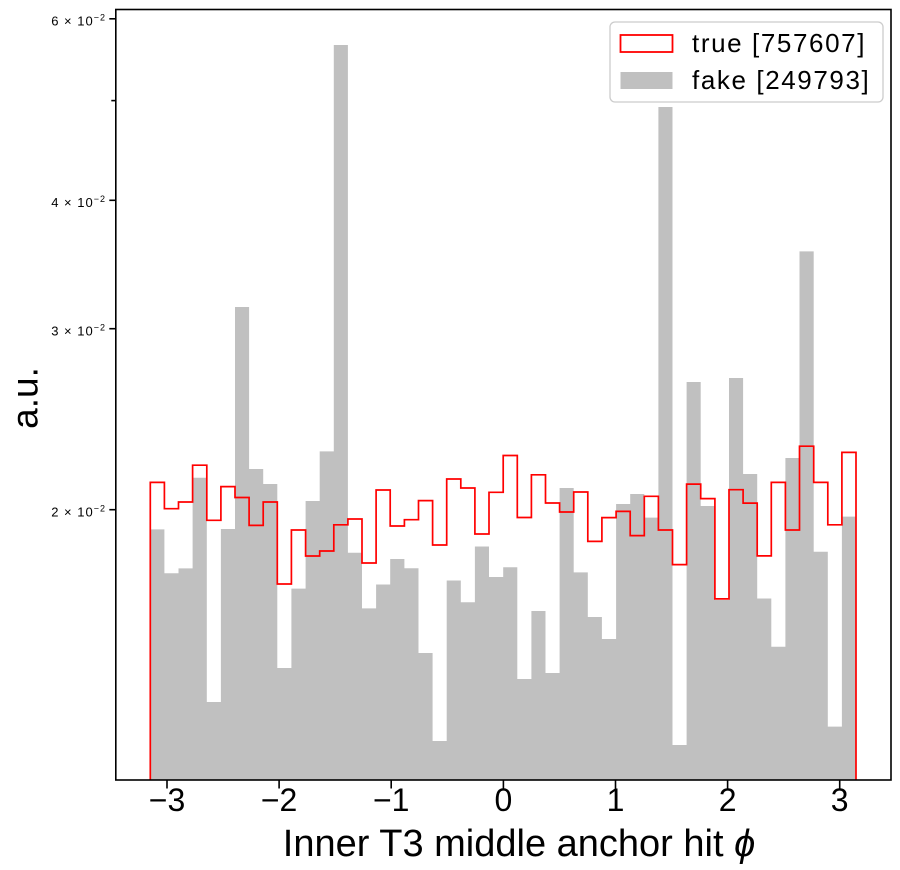 The width and height of the screenshot is (900, 870). I want to click on svg-text: −3, so click(167, 800).